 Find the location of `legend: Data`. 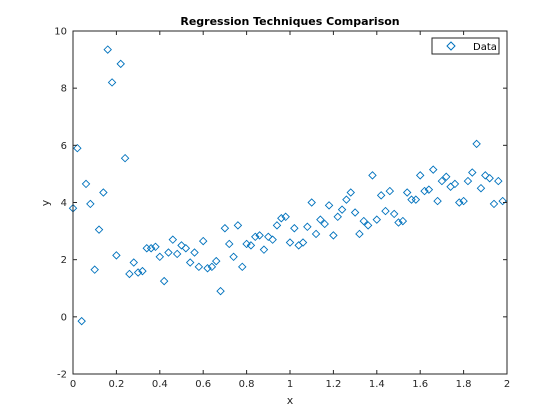

legend: Data is located at coordinates (465, 46).